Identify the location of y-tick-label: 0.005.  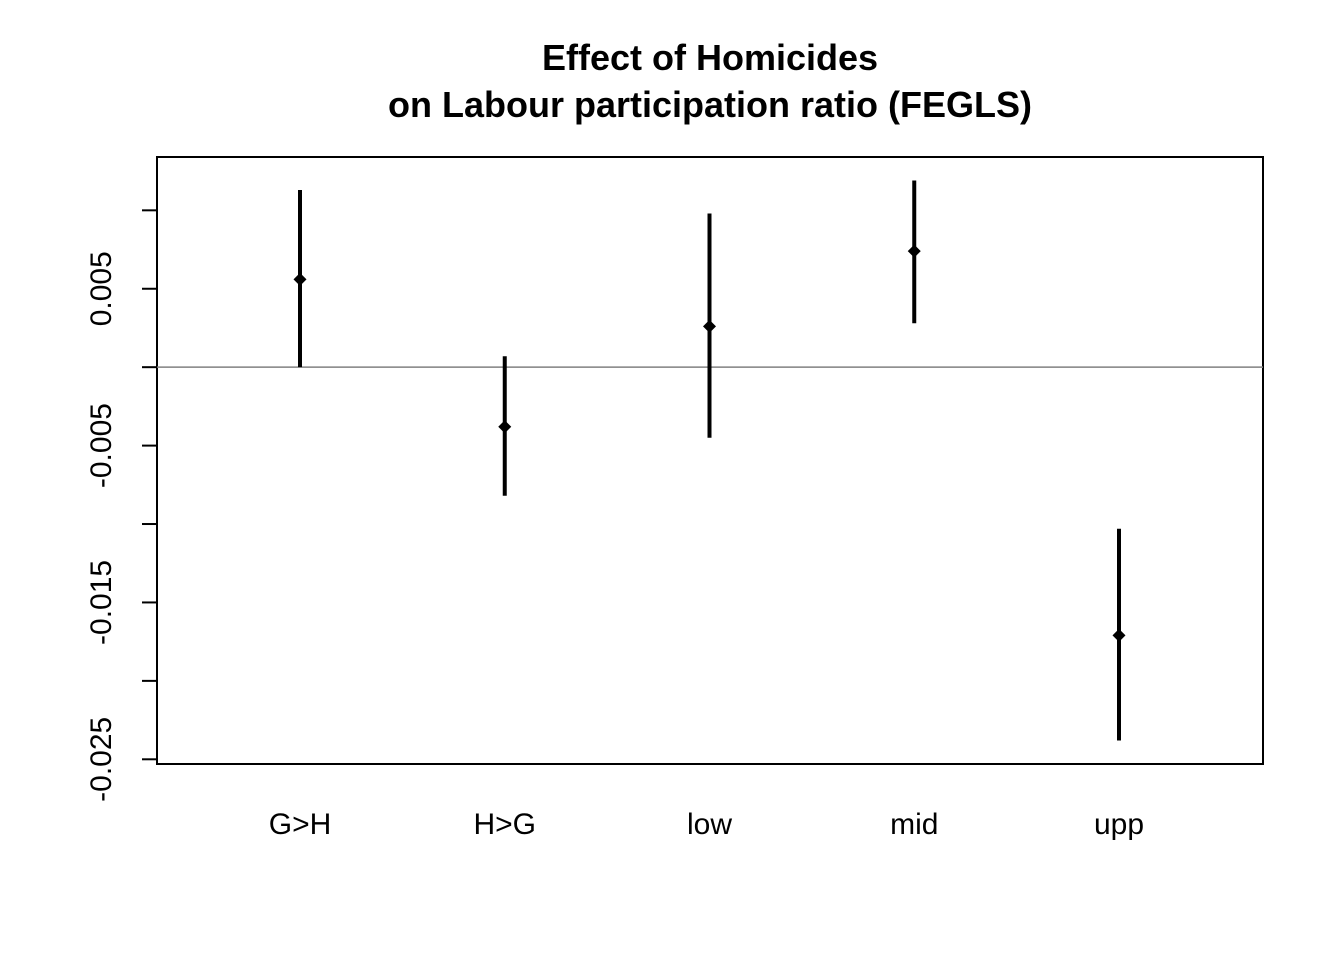
(101, 288).